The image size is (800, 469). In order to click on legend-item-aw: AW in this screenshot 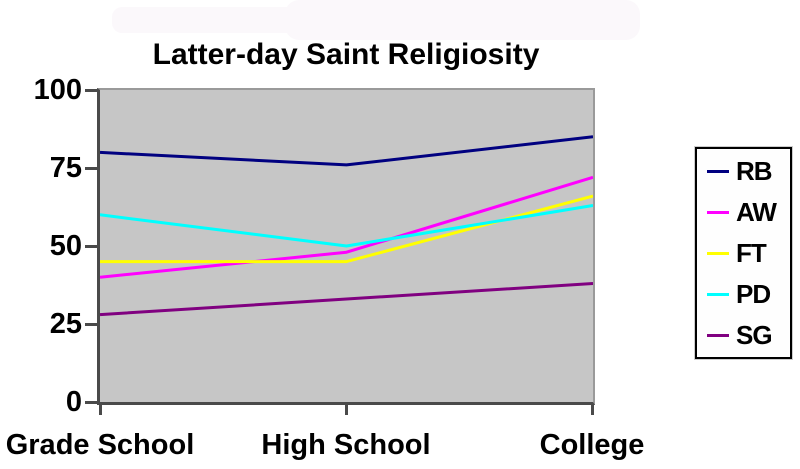, I will do `click(743, 212)`.